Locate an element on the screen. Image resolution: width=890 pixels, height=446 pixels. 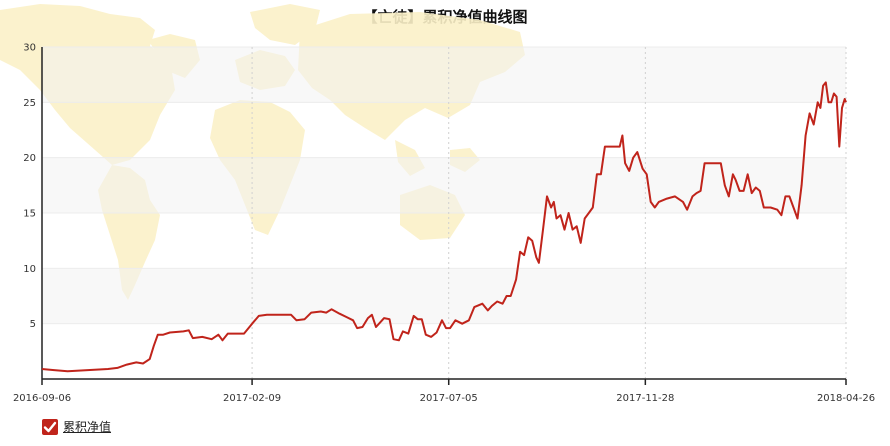
legend-item-cumulative-nav: 累积净值 is located at coordinates (76, 426).